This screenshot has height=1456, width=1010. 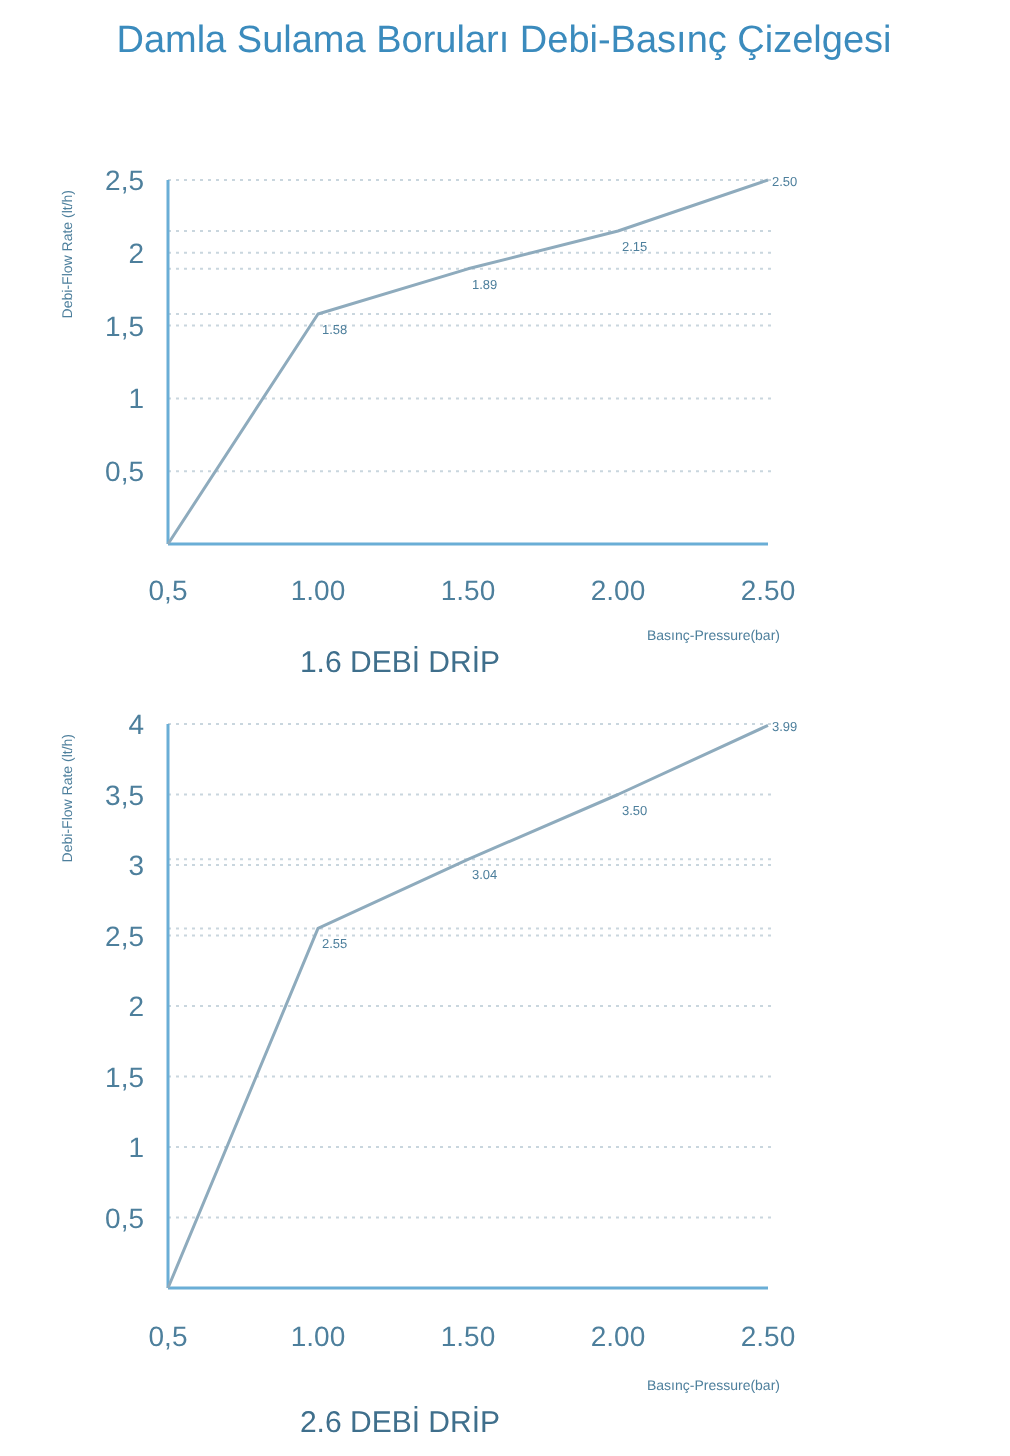 What do you see at coordinates (125, 794) in the screenshot?
I see `y-tick-label: 3,5` at bounding box center [125, 794].